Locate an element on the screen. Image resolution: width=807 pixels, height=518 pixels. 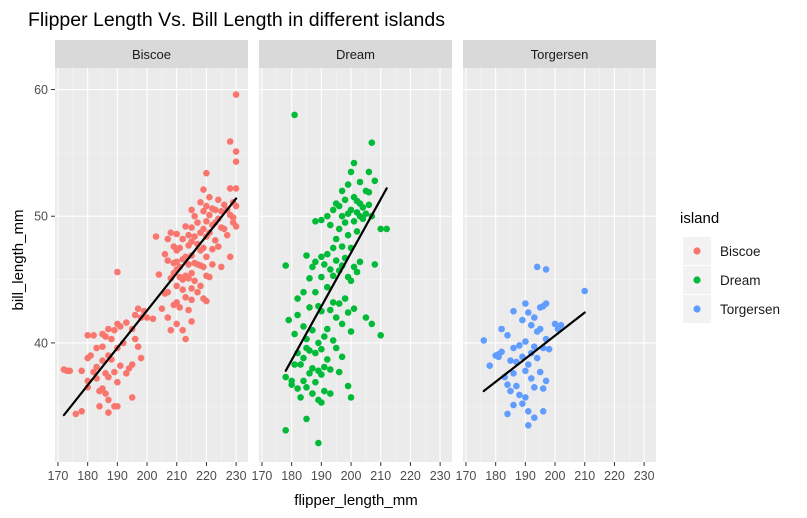
legend-title: island is located at coordinates (699, 218).